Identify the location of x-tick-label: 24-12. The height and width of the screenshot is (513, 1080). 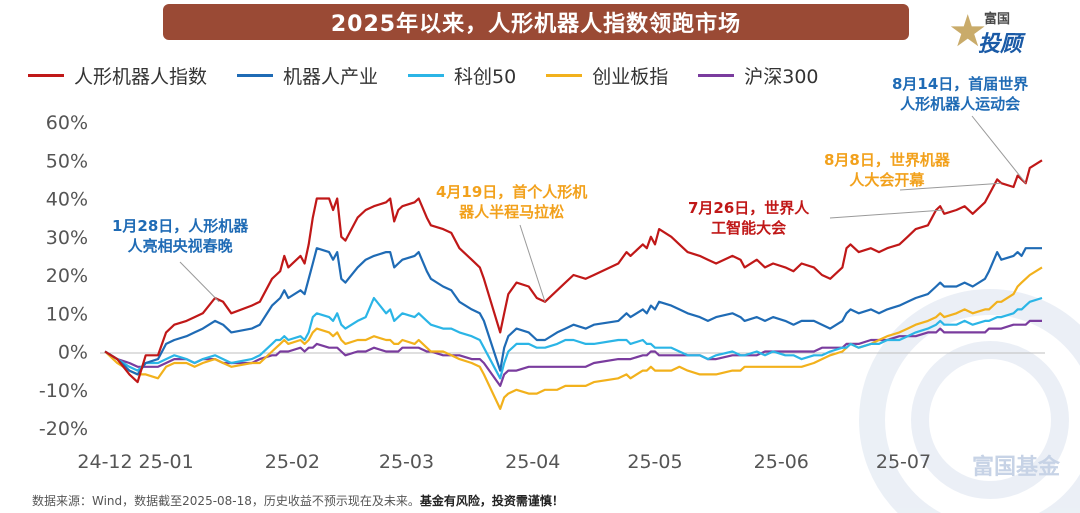
(104, 462).